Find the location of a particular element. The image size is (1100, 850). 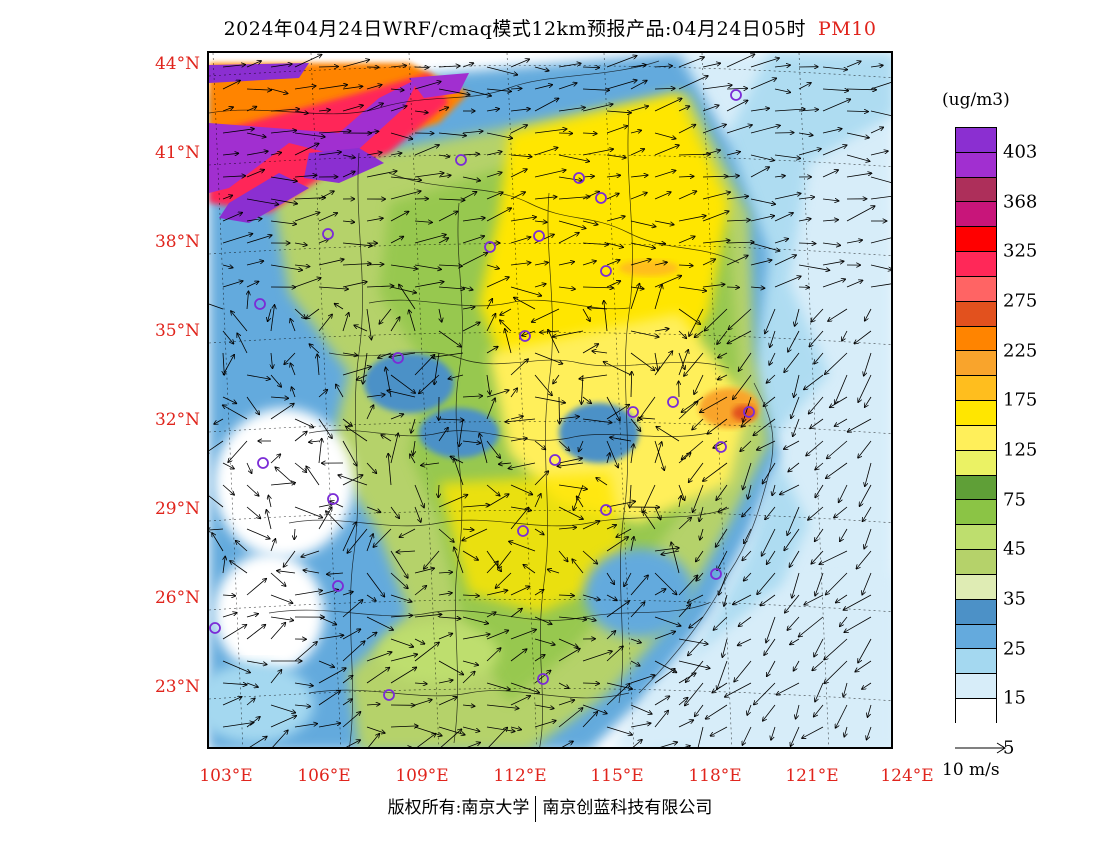

latitude-label: 44°N is located at coordinates (177, 64).